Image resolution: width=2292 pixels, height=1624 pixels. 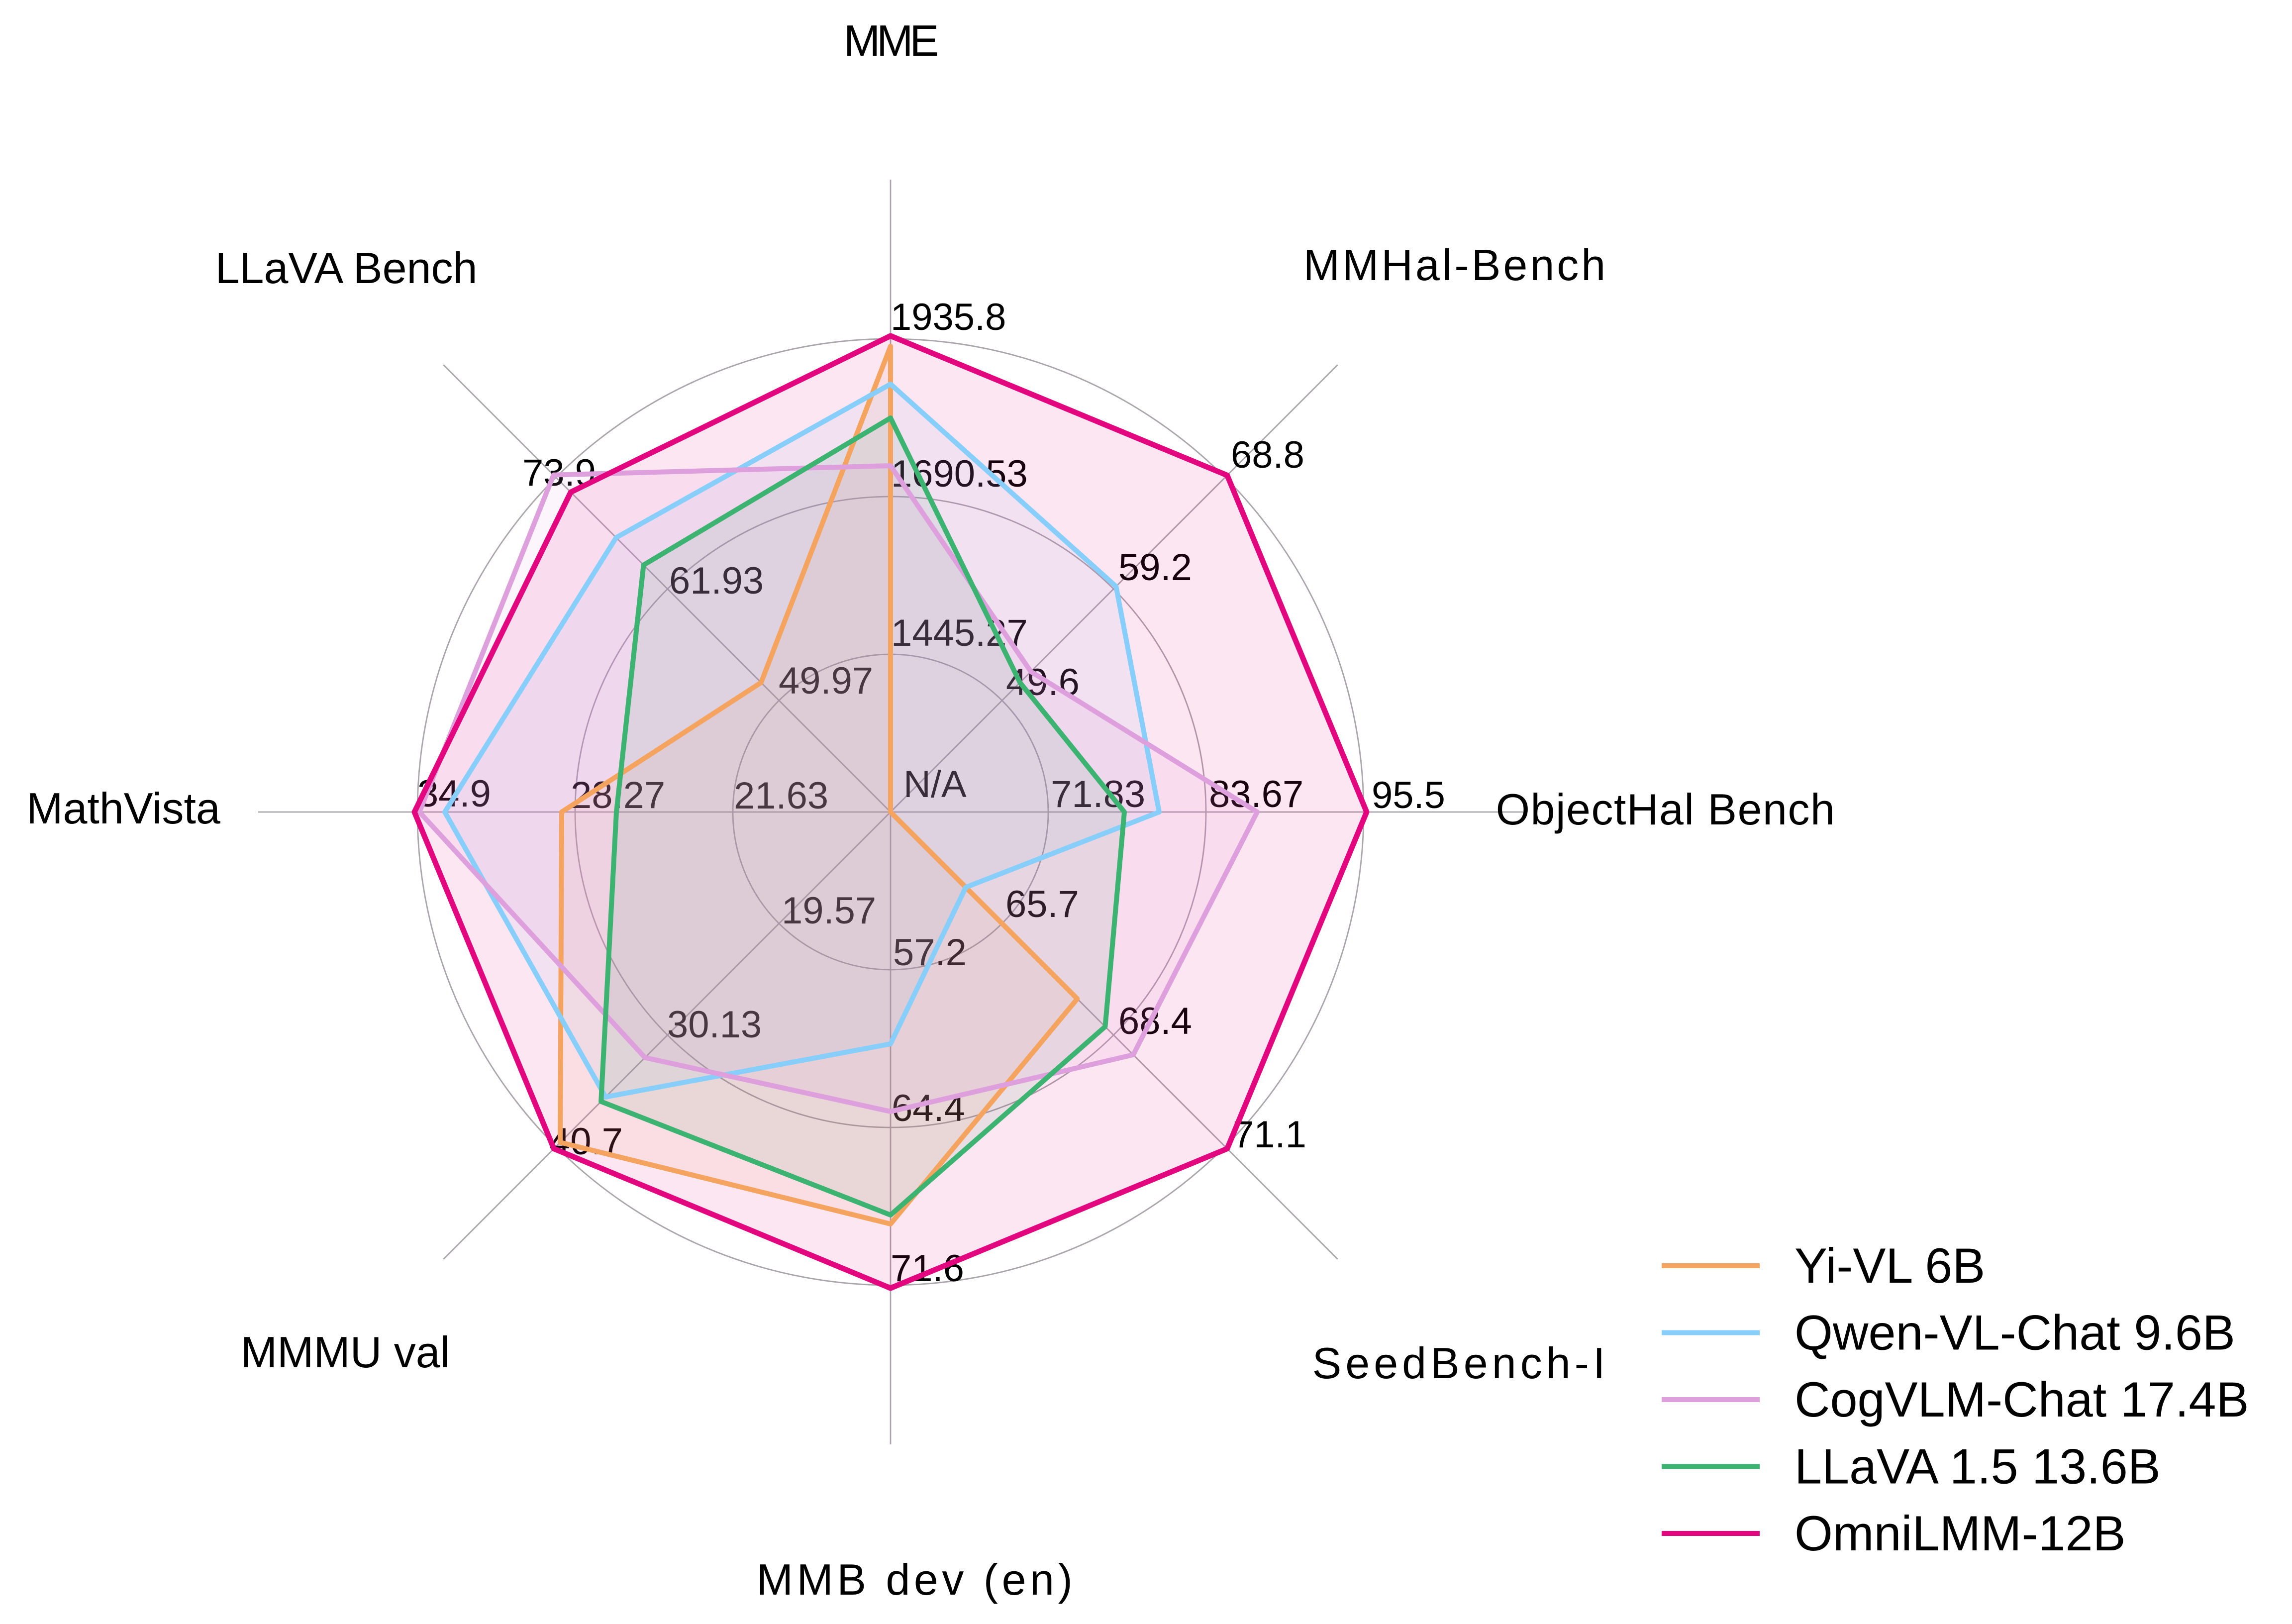 I want to click on svg-text: MMHal-Bench, so click(x=1455, y=265).